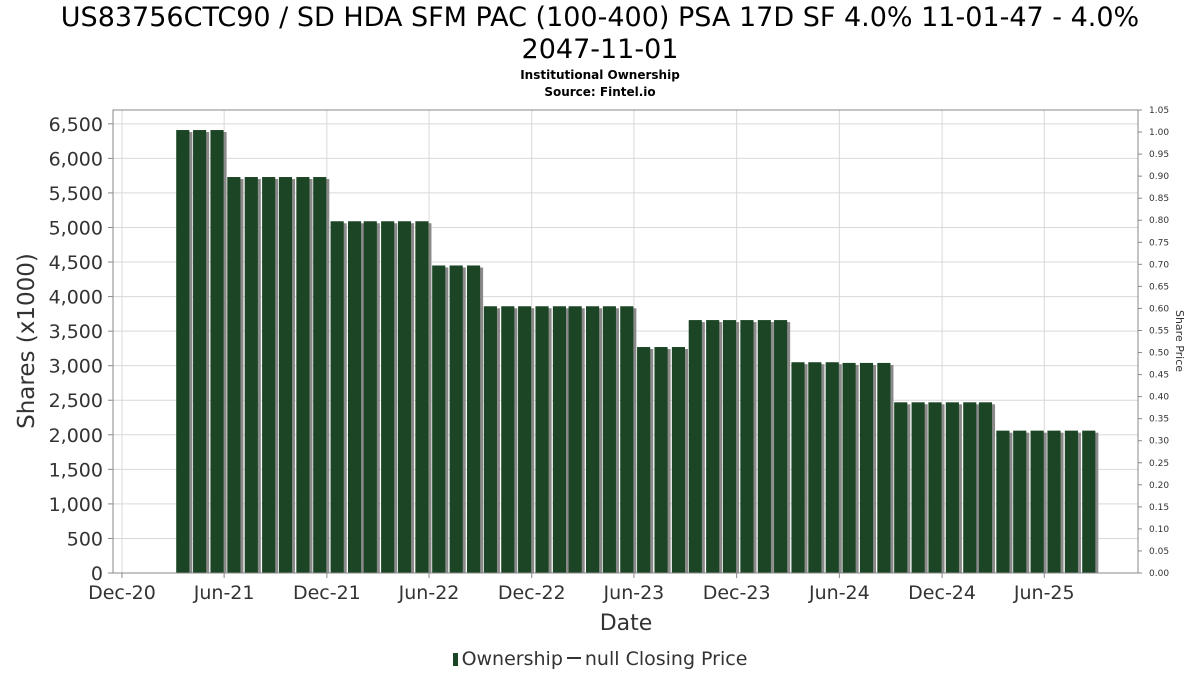  I want to click on ownership-legend-swatch, so click(455, 659).